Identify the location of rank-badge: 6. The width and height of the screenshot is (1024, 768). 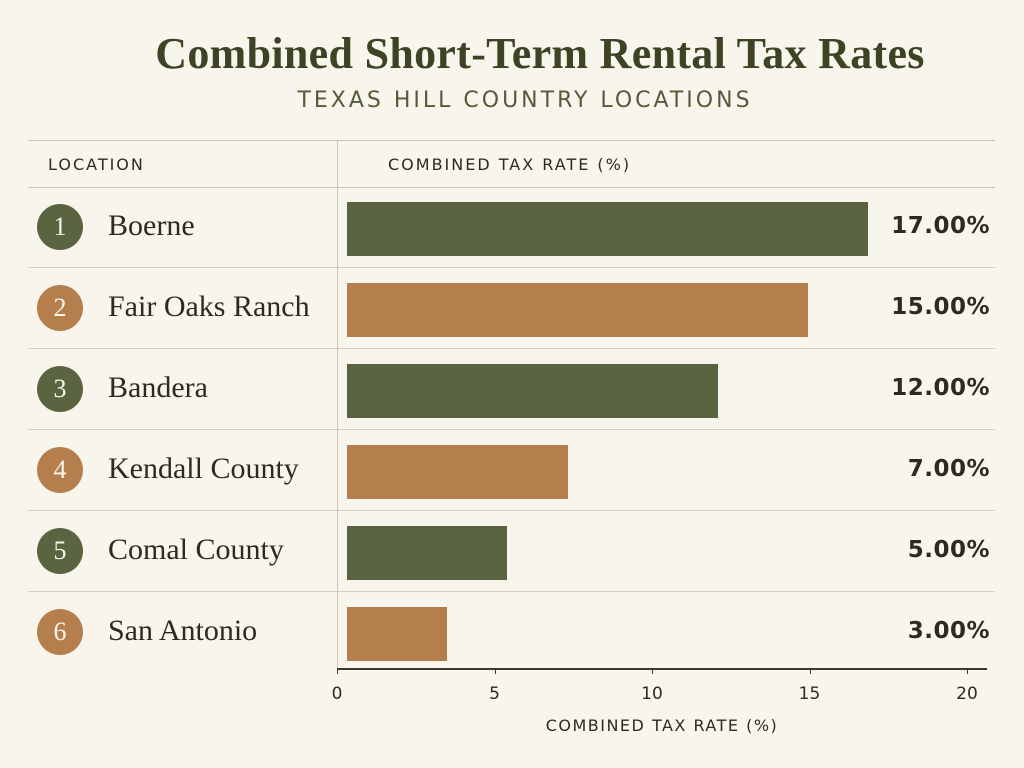
(60, 632).